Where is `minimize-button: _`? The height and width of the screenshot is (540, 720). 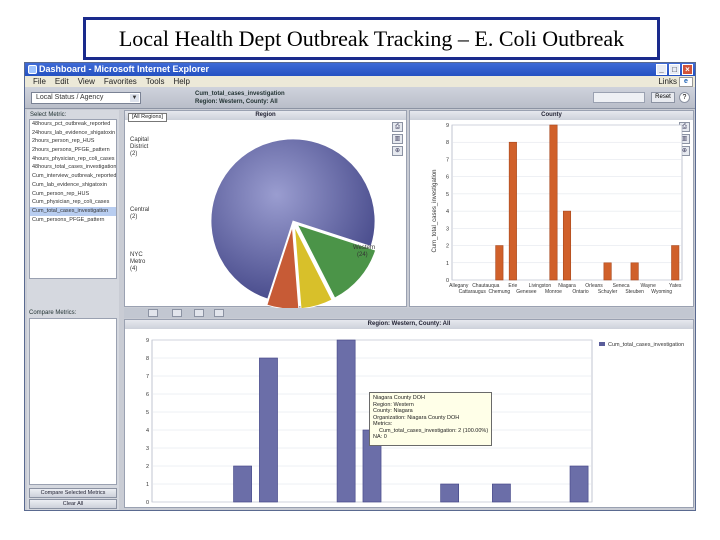 minimize-button: _ is located at coordinates (661, 69).